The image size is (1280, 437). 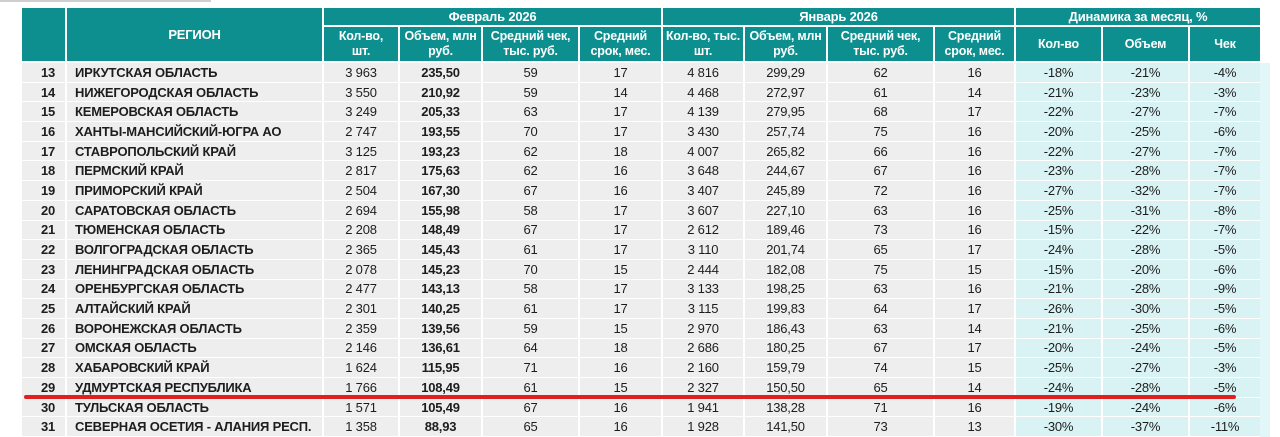 What do you see at coordinates (361, 72) in the screenshot?
I see `feb-qty-cell: 3 963` at bounding box center [361, 72].